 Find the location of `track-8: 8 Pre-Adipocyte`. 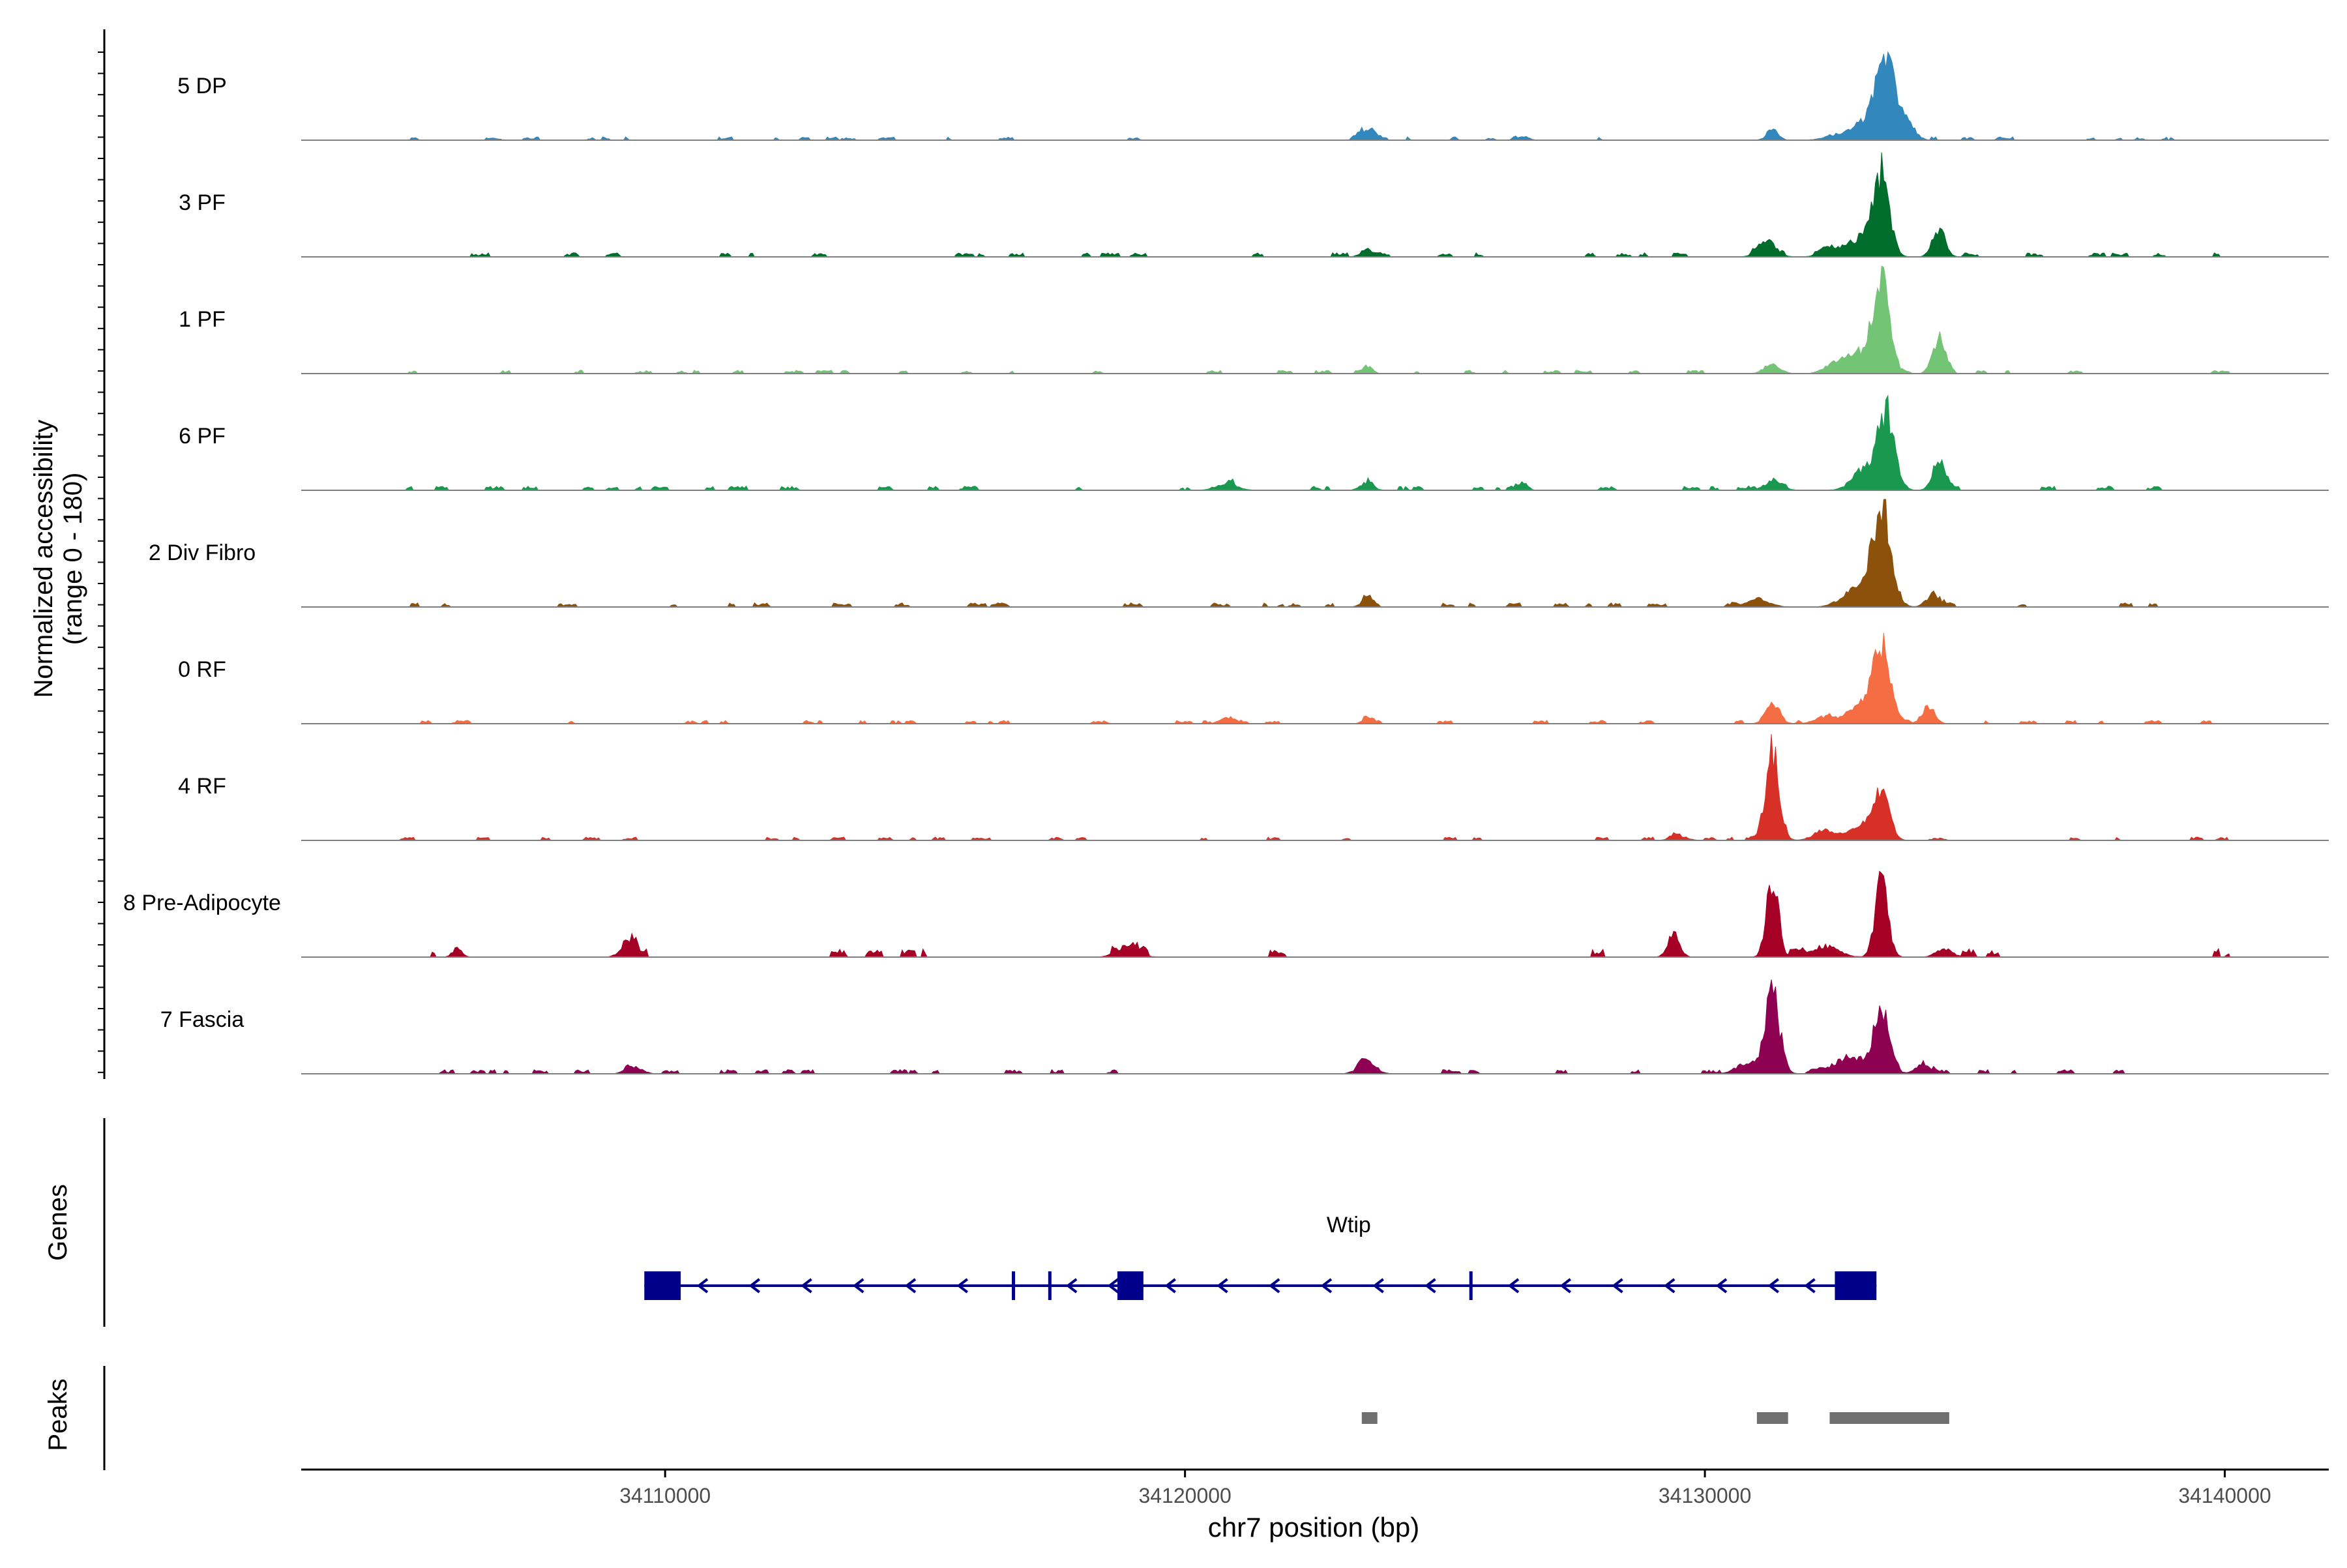

track-8: 8 Pre-Adipocyte is located at coordinates (1226, 914).